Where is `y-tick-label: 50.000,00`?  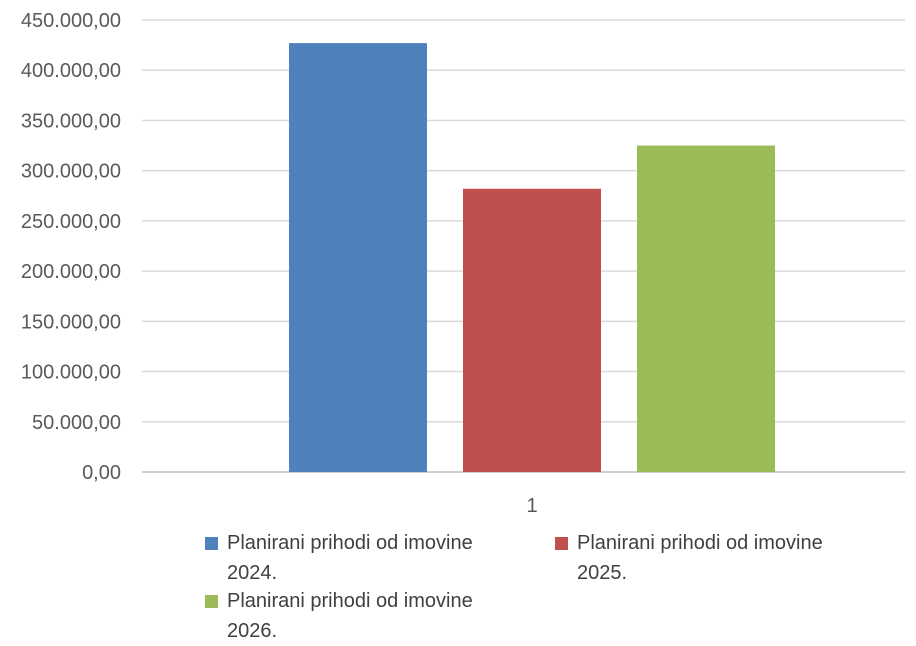 y-tick-label: 50.000,00 is located at coordinates (76, 423).